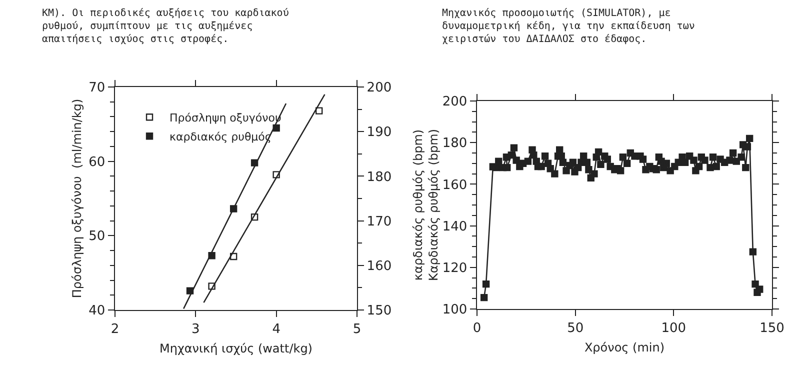 The width and height of the screenshot is (800, 383). What do you see at coordinates (97, 236) in the screenshot?
I see `y-tick-label: 50` at bounding box center [97, 236].